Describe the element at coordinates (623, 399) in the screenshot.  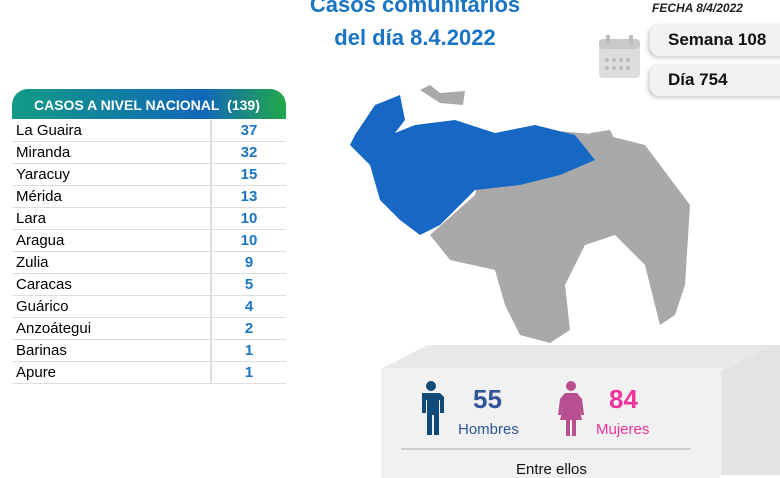
I see `women-count: 84` at that location.